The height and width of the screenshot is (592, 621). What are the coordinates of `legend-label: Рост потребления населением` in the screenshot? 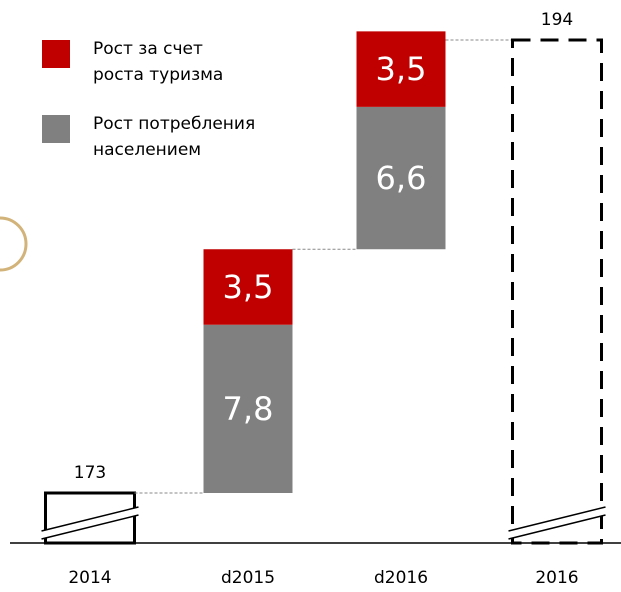 It's located at (174, 137).